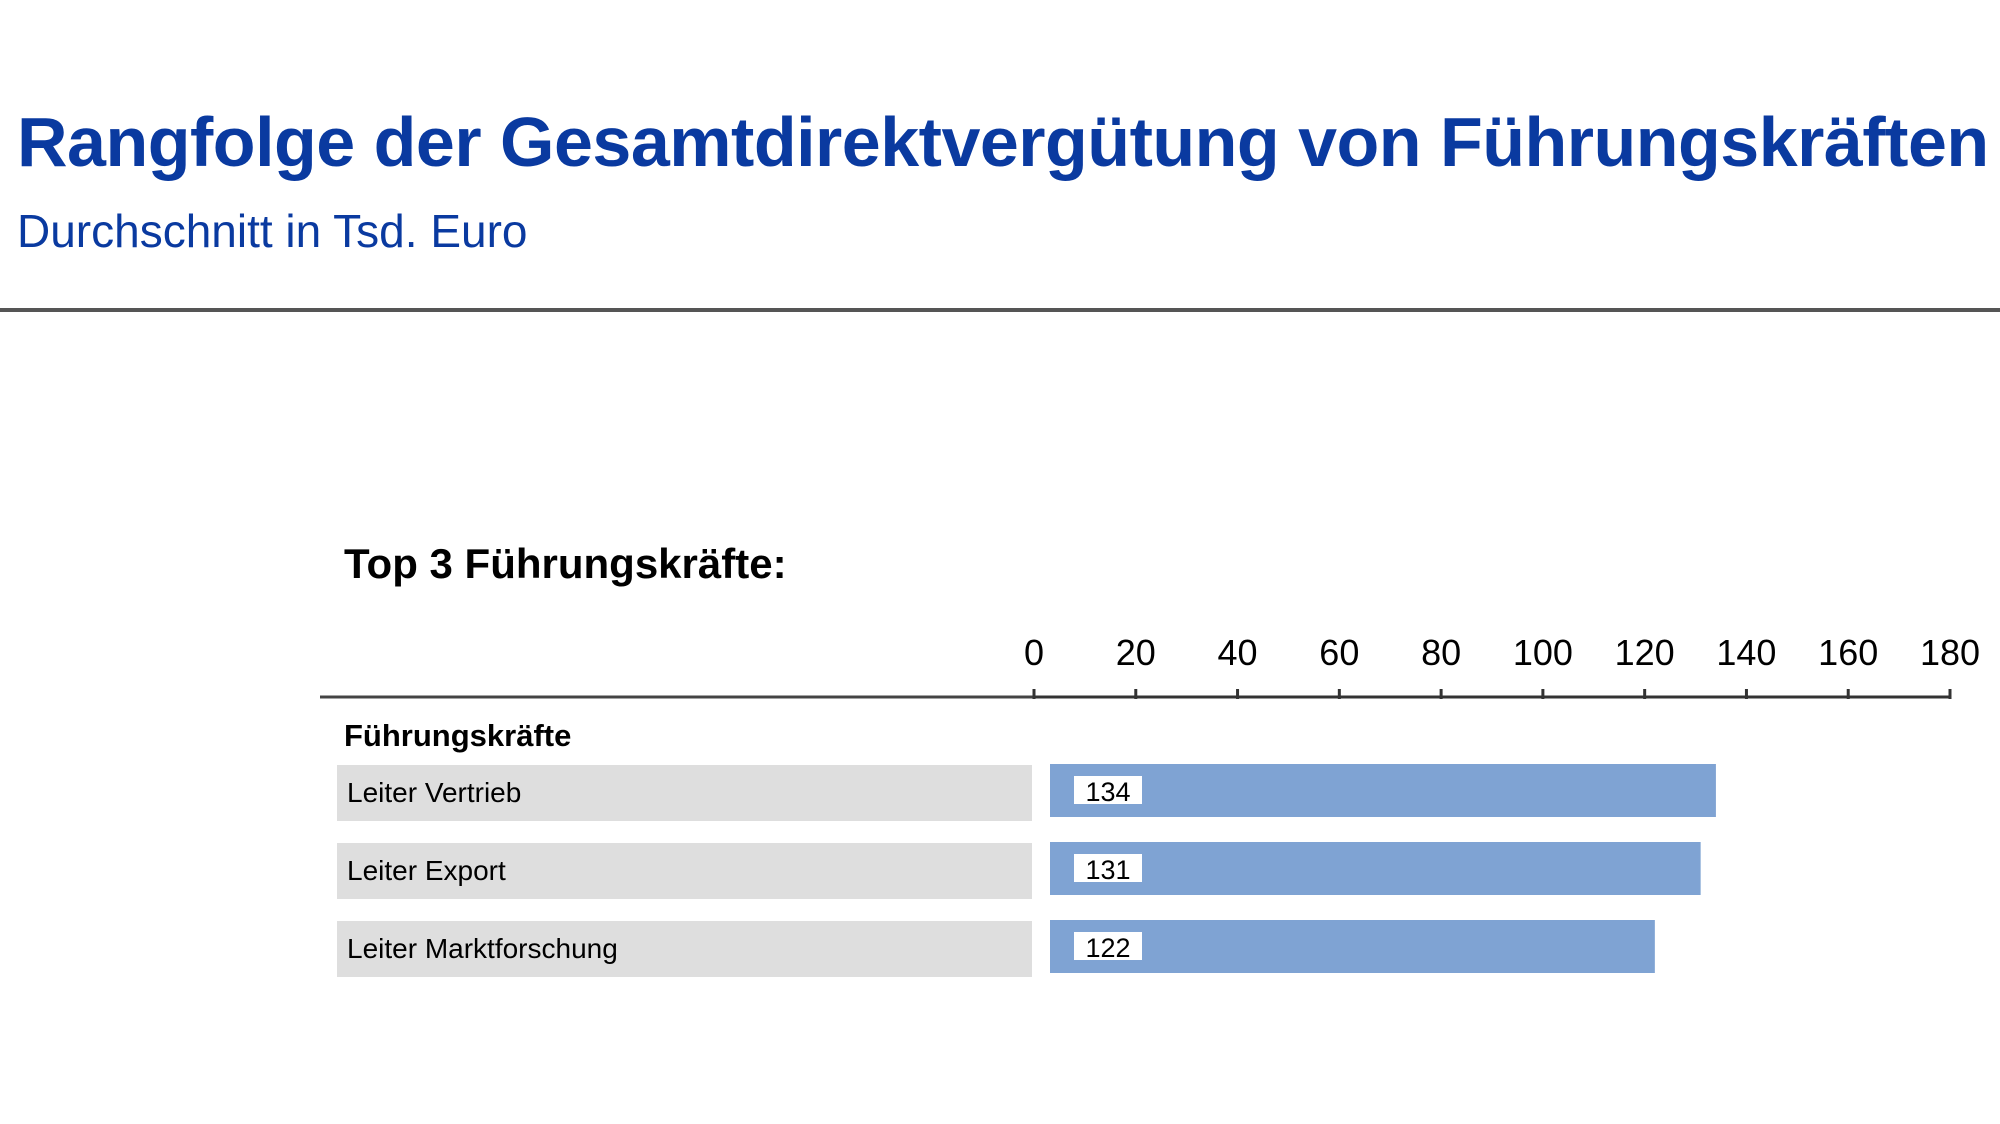  What do you see at coordinates (1848, 652) in the screenshot?
I see `x-tick-label: 160` at bounding box center [1848, 652].